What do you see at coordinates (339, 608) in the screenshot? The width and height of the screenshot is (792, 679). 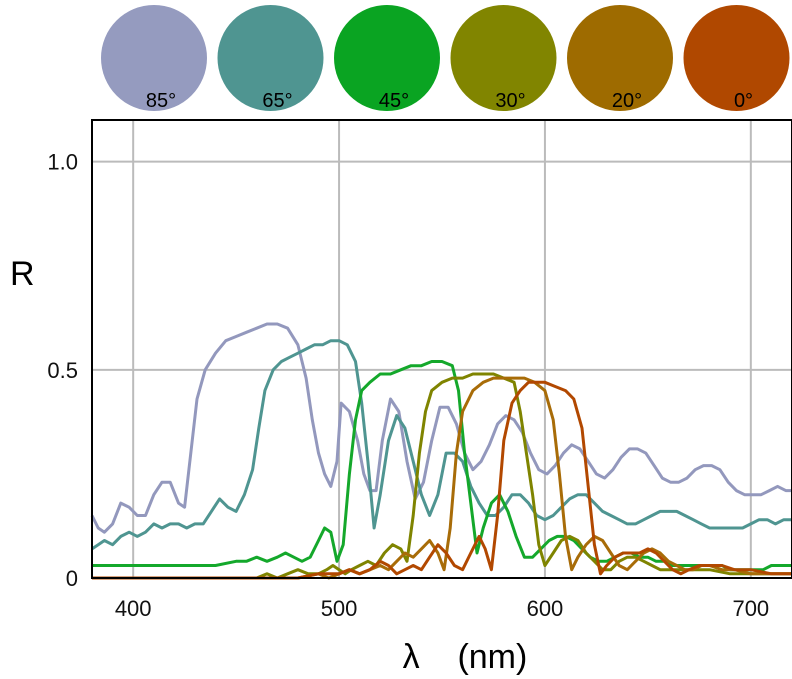 I see `x-tick-label: 500` at bounding box center [339, 608].